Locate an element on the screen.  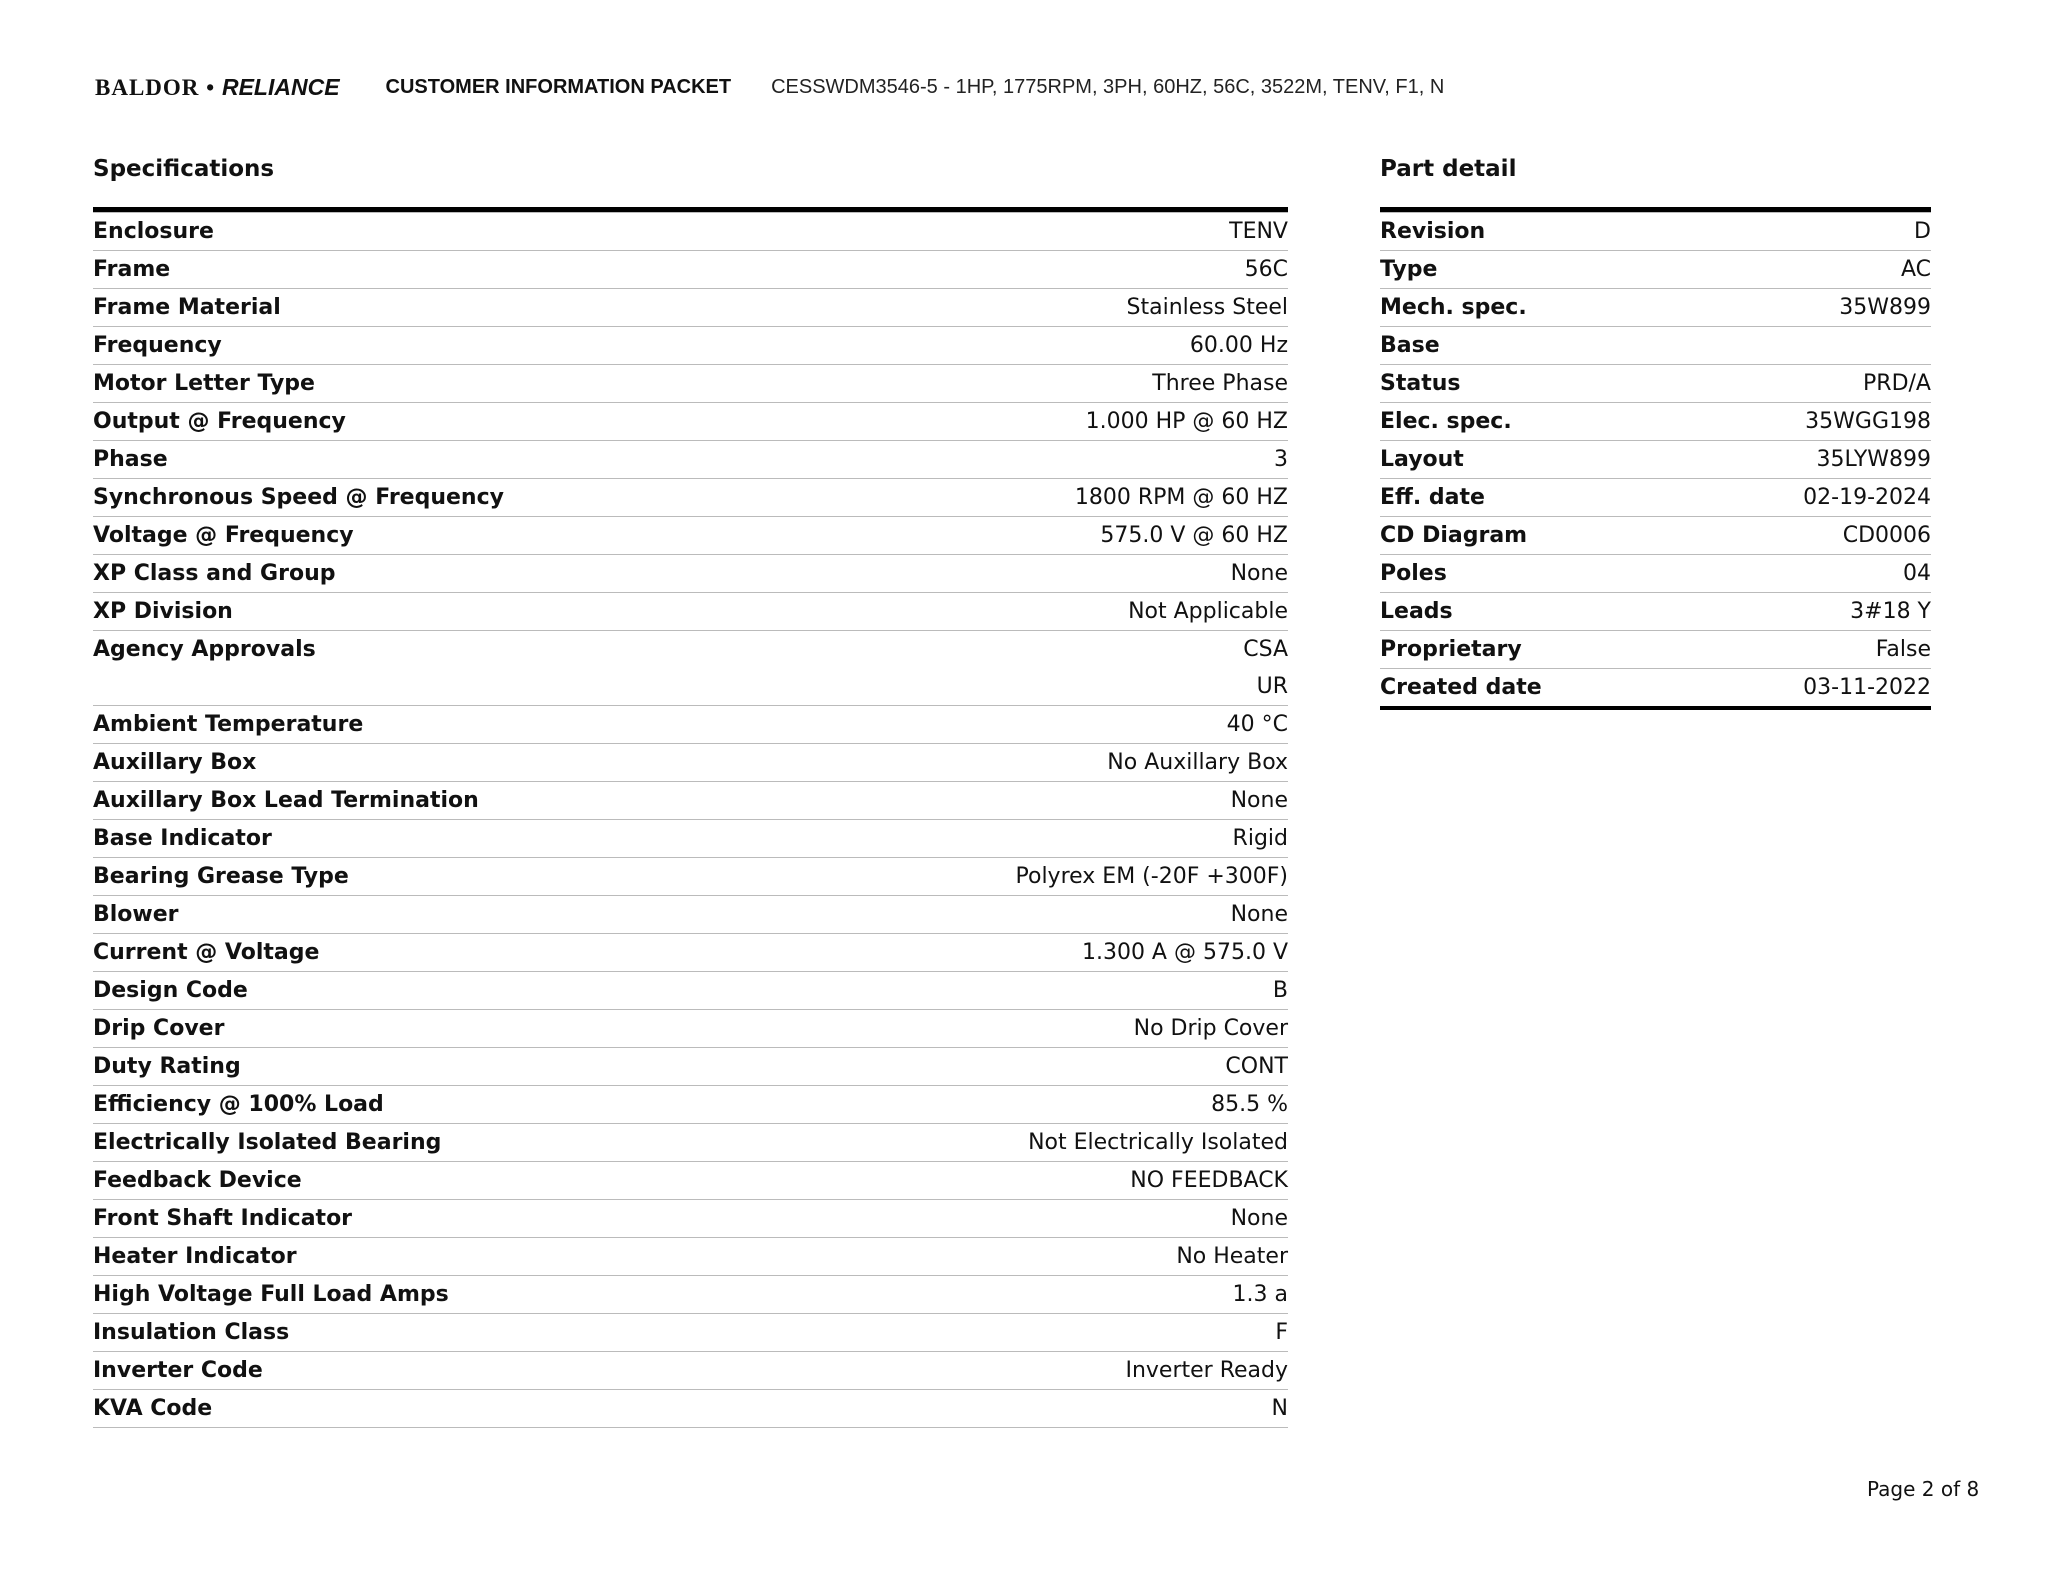
row-value: Inverter Ready is located at coordinates (1049, 1370).